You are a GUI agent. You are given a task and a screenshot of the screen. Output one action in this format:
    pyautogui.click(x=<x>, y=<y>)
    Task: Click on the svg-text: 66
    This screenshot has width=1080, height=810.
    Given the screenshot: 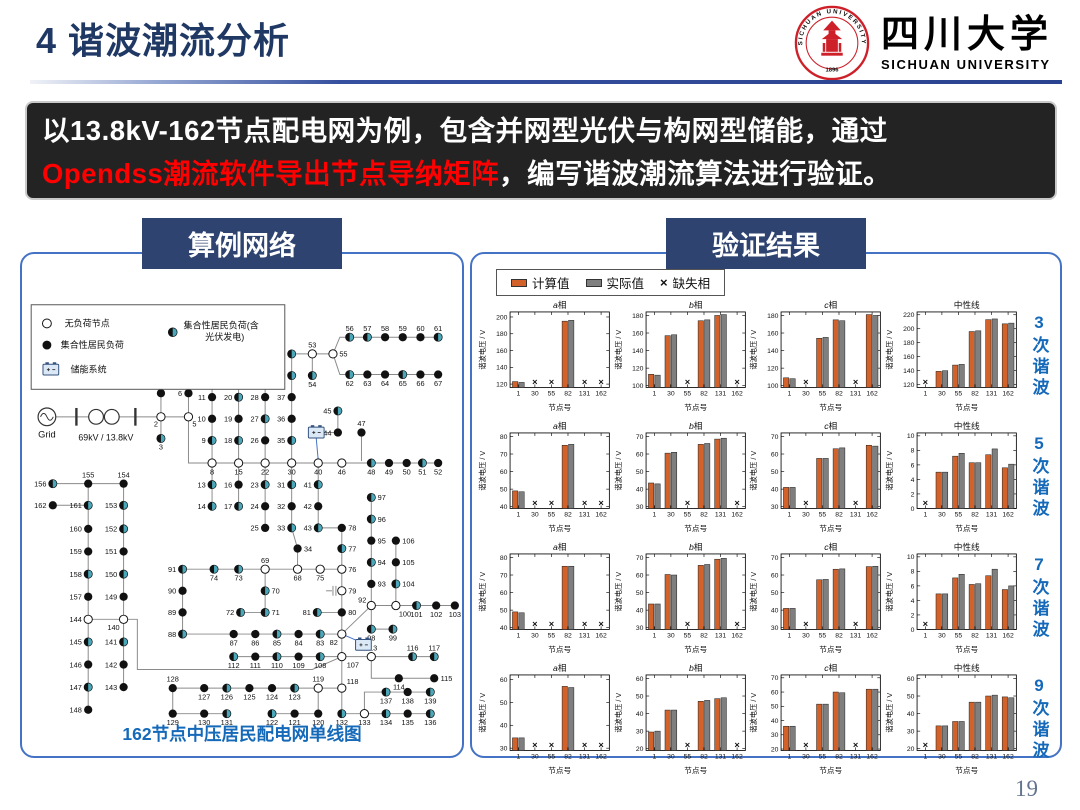 What is the action you would take?
    pyautogui.click(x=420, y=383)
    